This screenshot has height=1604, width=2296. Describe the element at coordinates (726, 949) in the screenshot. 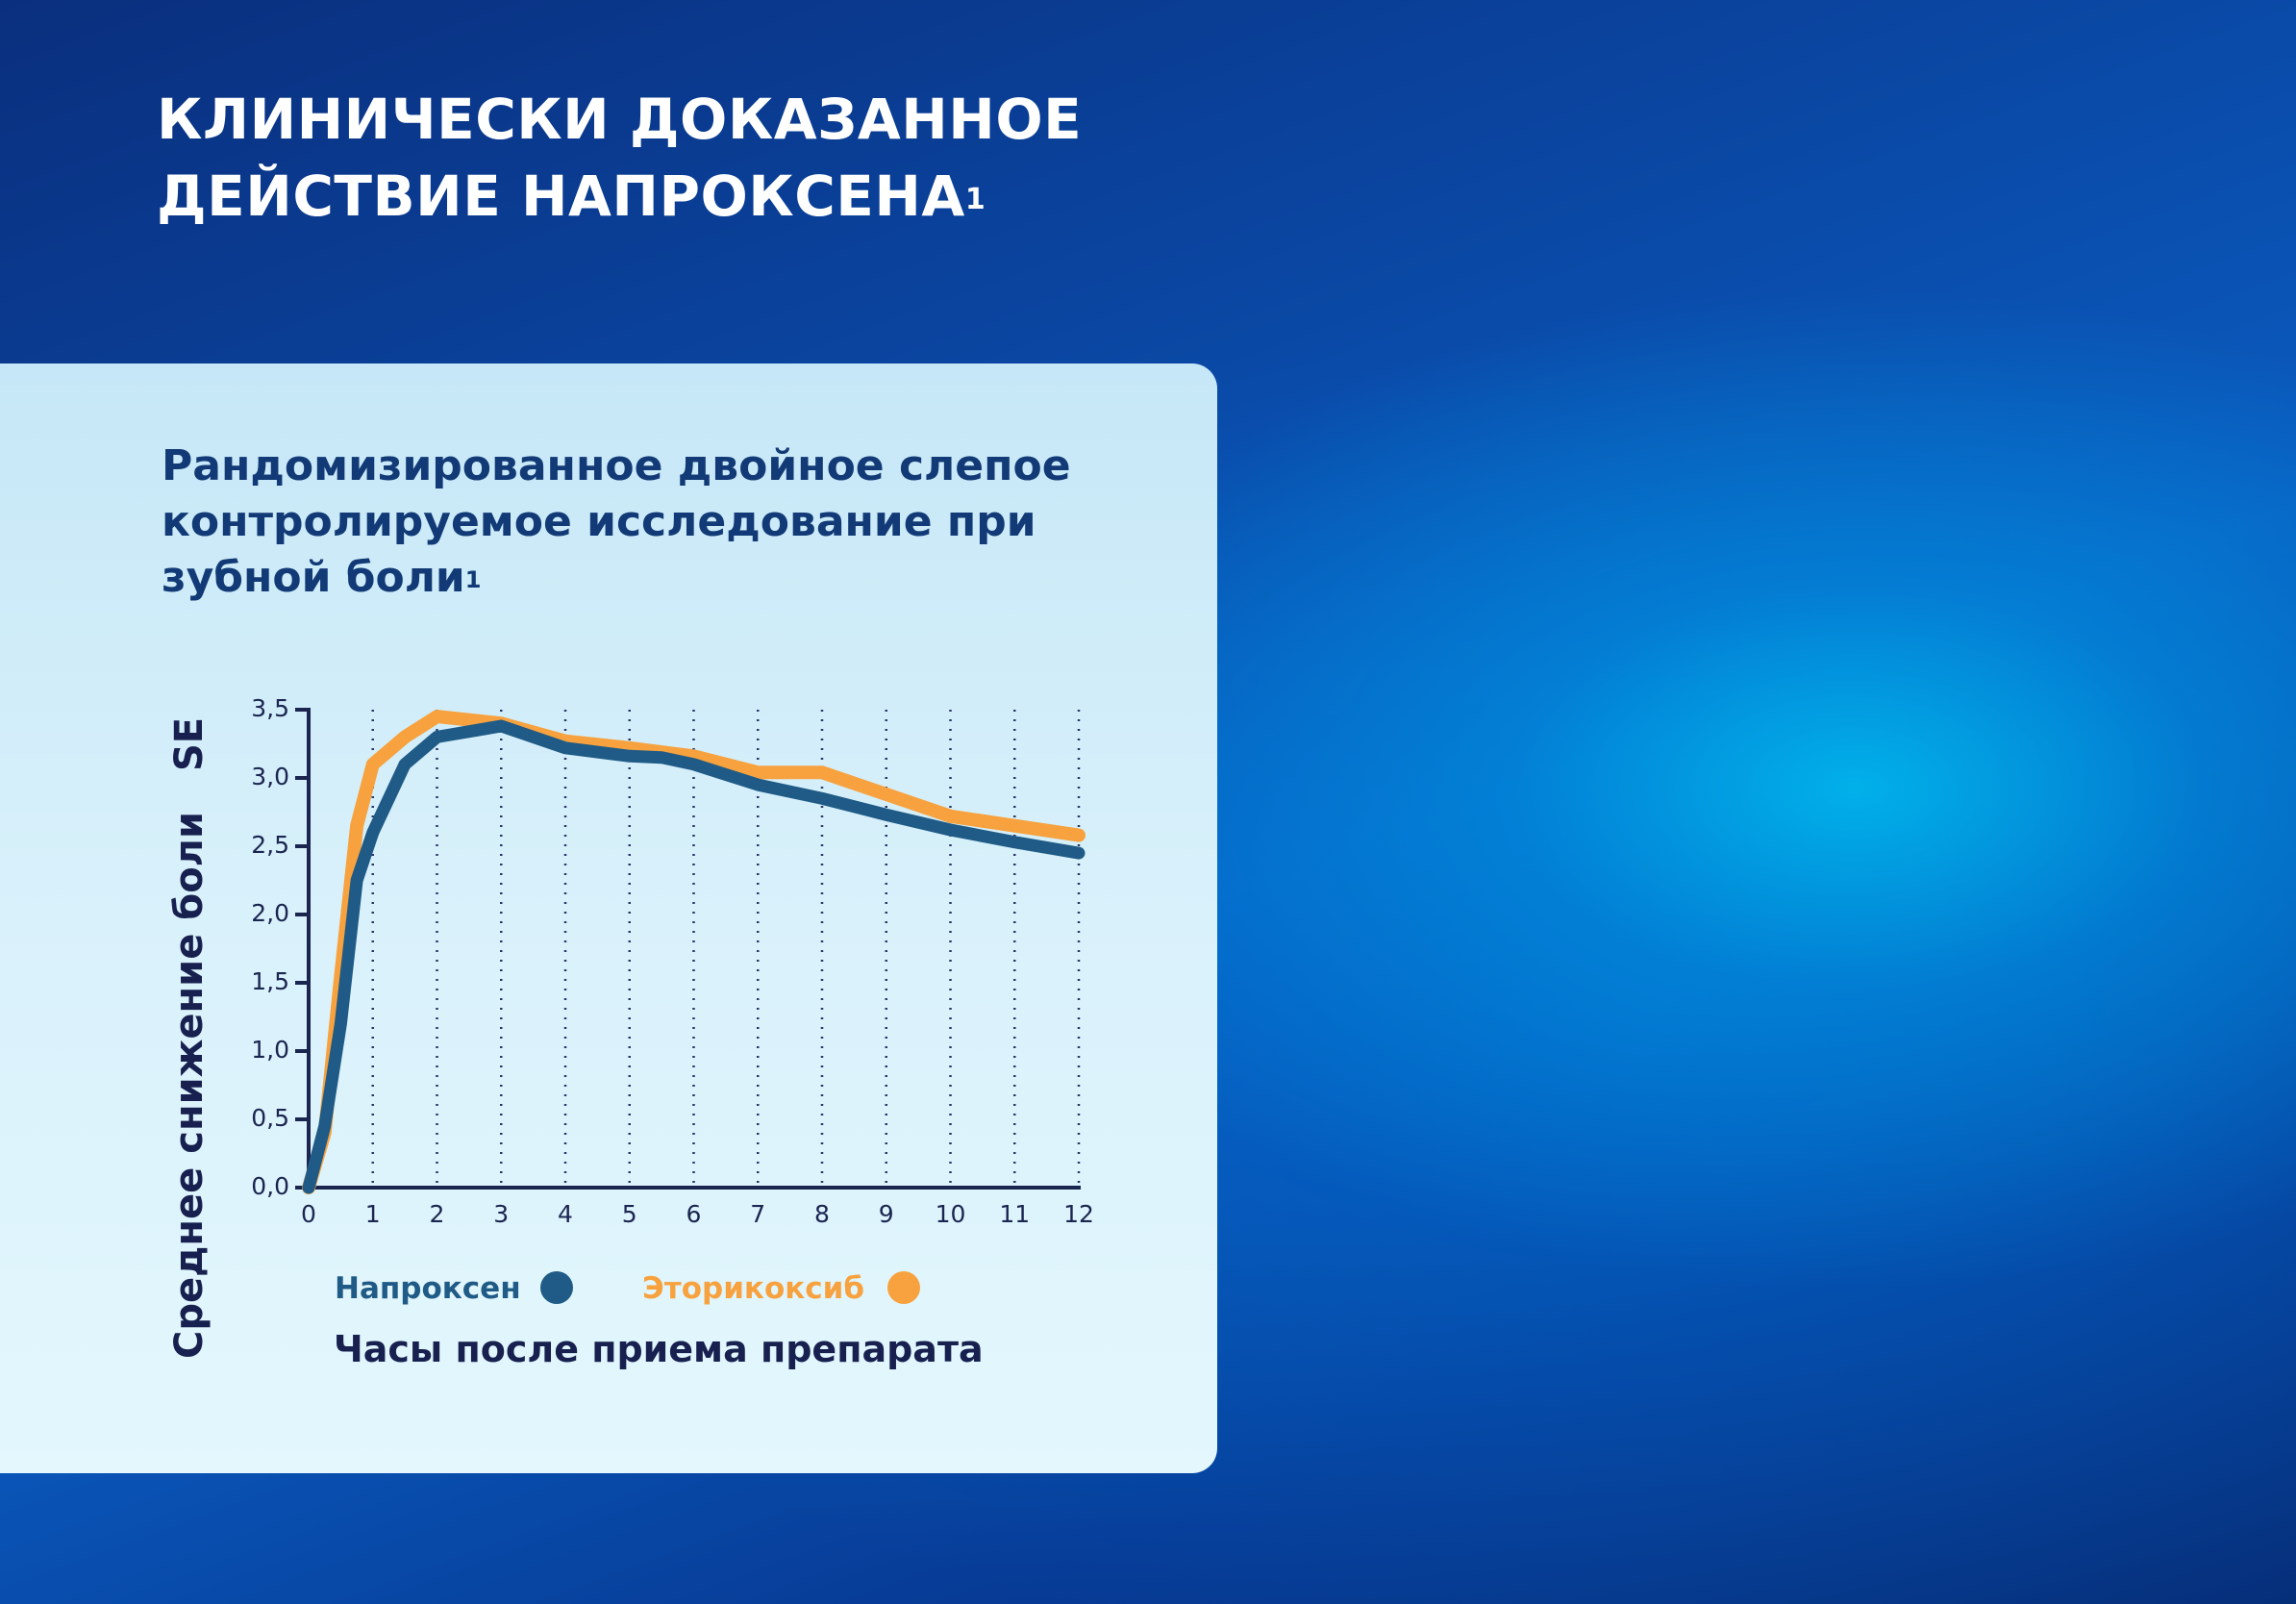

I see `grid-lines` at that location.